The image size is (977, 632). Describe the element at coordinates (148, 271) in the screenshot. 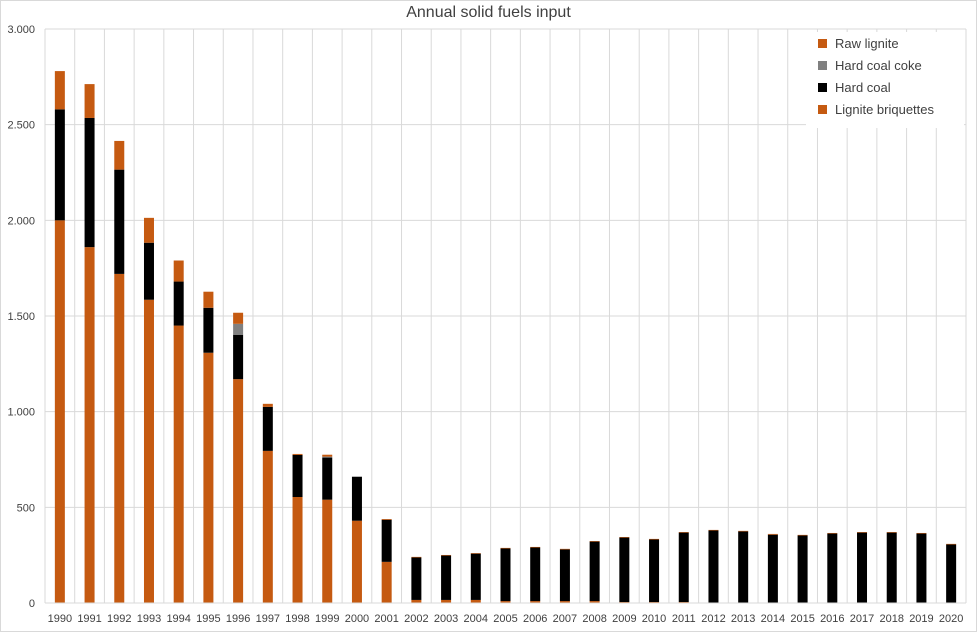

I see `bar-hard-coal-1993` at that location.